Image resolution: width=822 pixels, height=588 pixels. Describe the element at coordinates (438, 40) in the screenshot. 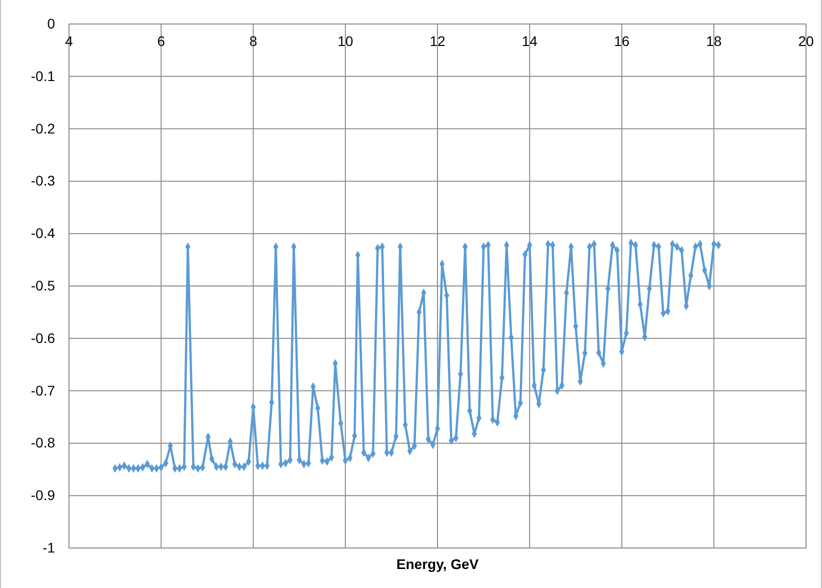

I see `x-tick-label: 12` at that location.